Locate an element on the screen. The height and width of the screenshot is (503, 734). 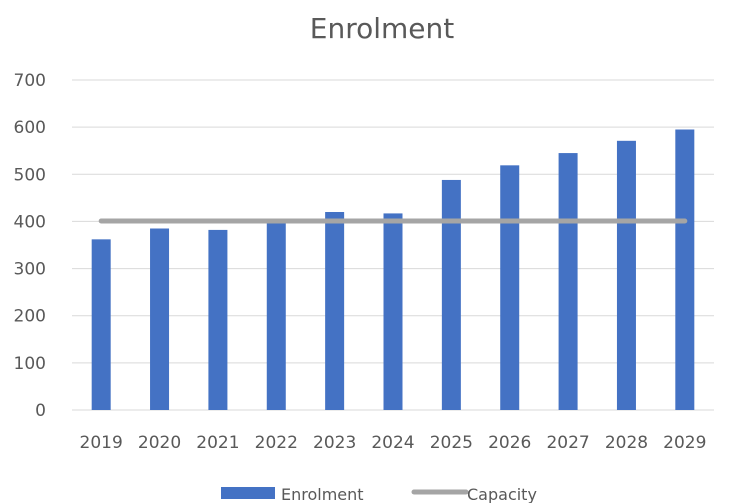
x-tick-label-2020: 2020 is located at coordinates (159, 443).